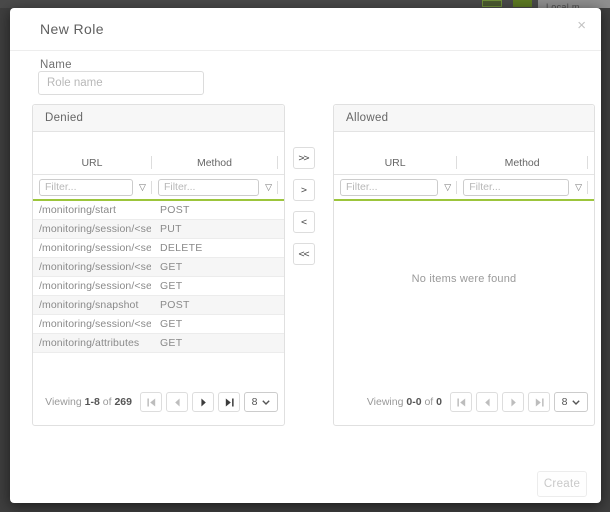 Image resolution: width=610 pixels, height=512 pixels. What do you see at coordinates (158, 305) in the screenshot?
I see `table-row: /monitoring/snapshot POST` at bounding box center [158, 305].